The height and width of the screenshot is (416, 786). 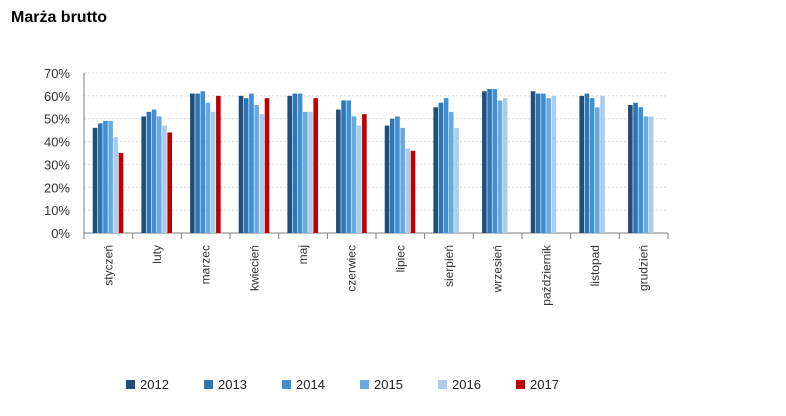 I want to click on x-tick-label: listopad, so click(x=595, y=265).